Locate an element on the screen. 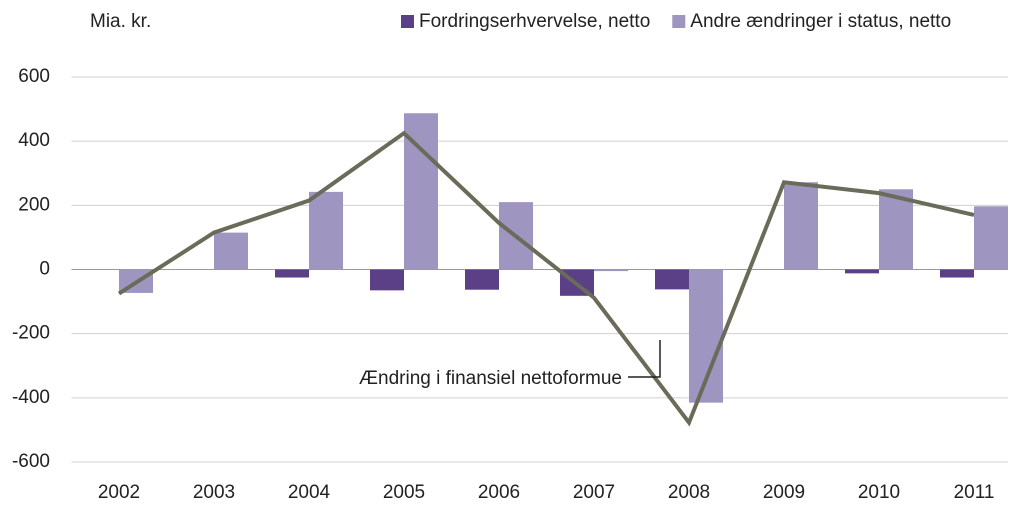 This screenshot has width=1015, height=524. x-tick-label: 2008 is located at coordinates (689, 492).